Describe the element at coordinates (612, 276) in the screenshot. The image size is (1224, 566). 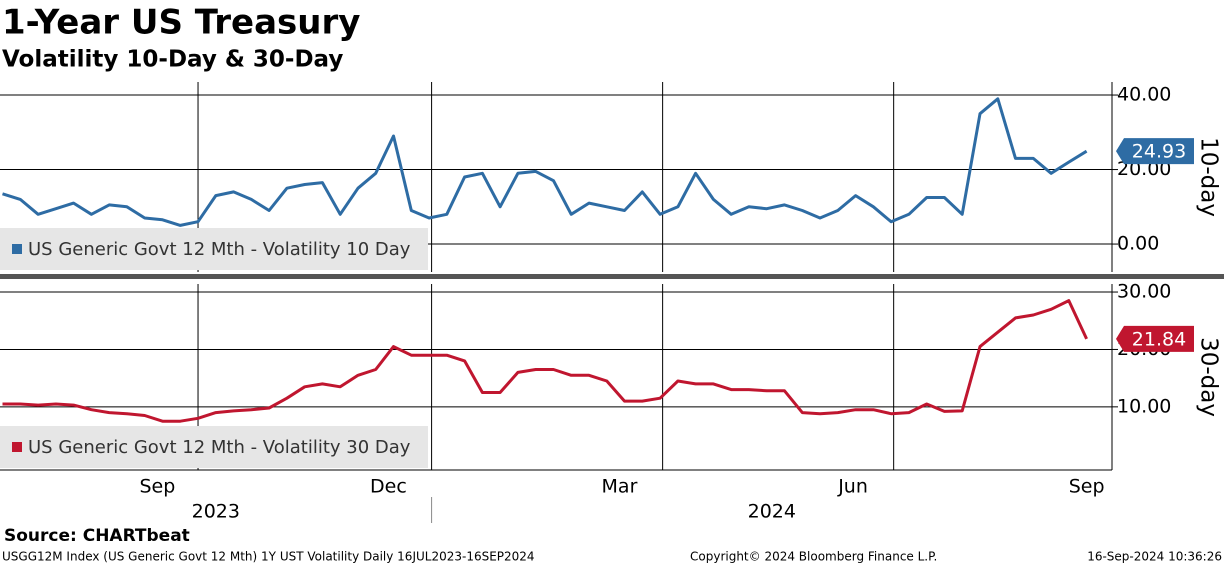
I see `panel-separator` at that location.